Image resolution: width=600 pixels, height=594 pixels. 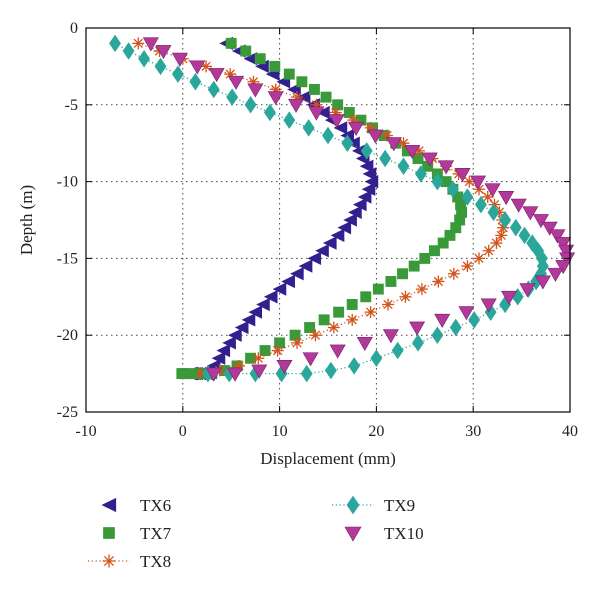 I want to click on x-tick-label: 20, so click(x=376, y=431).